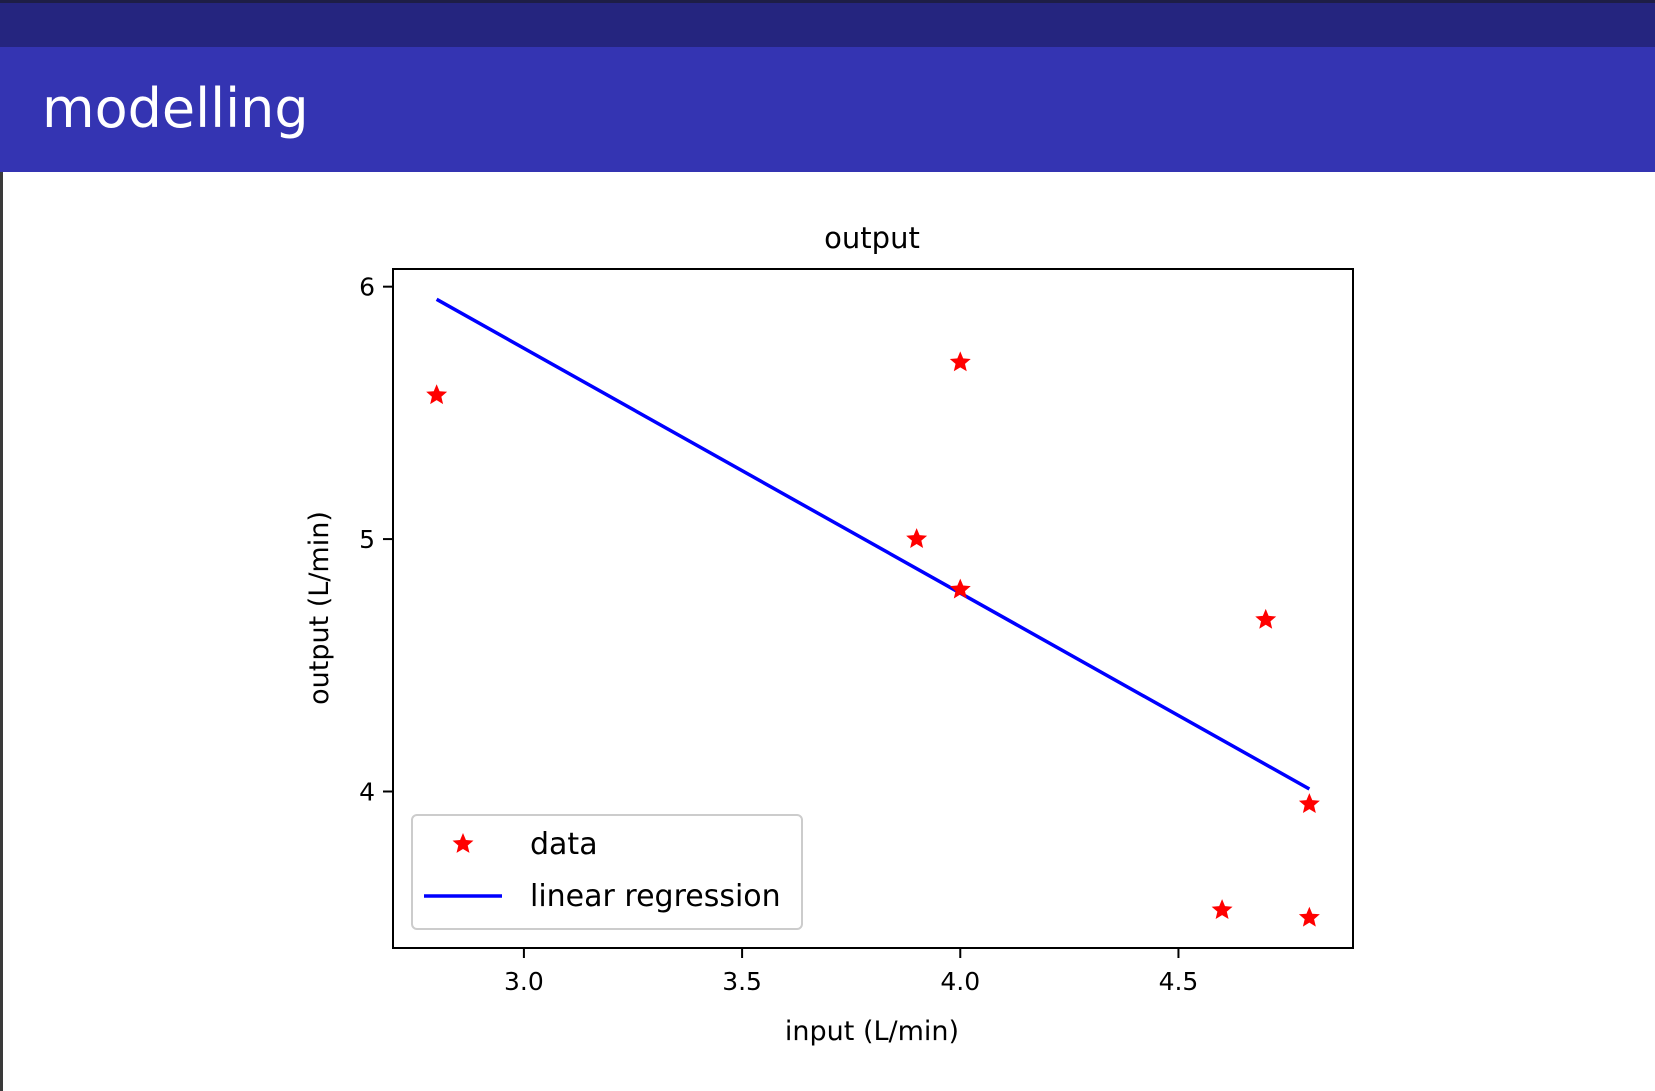 The height and width of the screenshot is (1091, 1655). I want to click on legend: data linear regression, so click(607, 872).